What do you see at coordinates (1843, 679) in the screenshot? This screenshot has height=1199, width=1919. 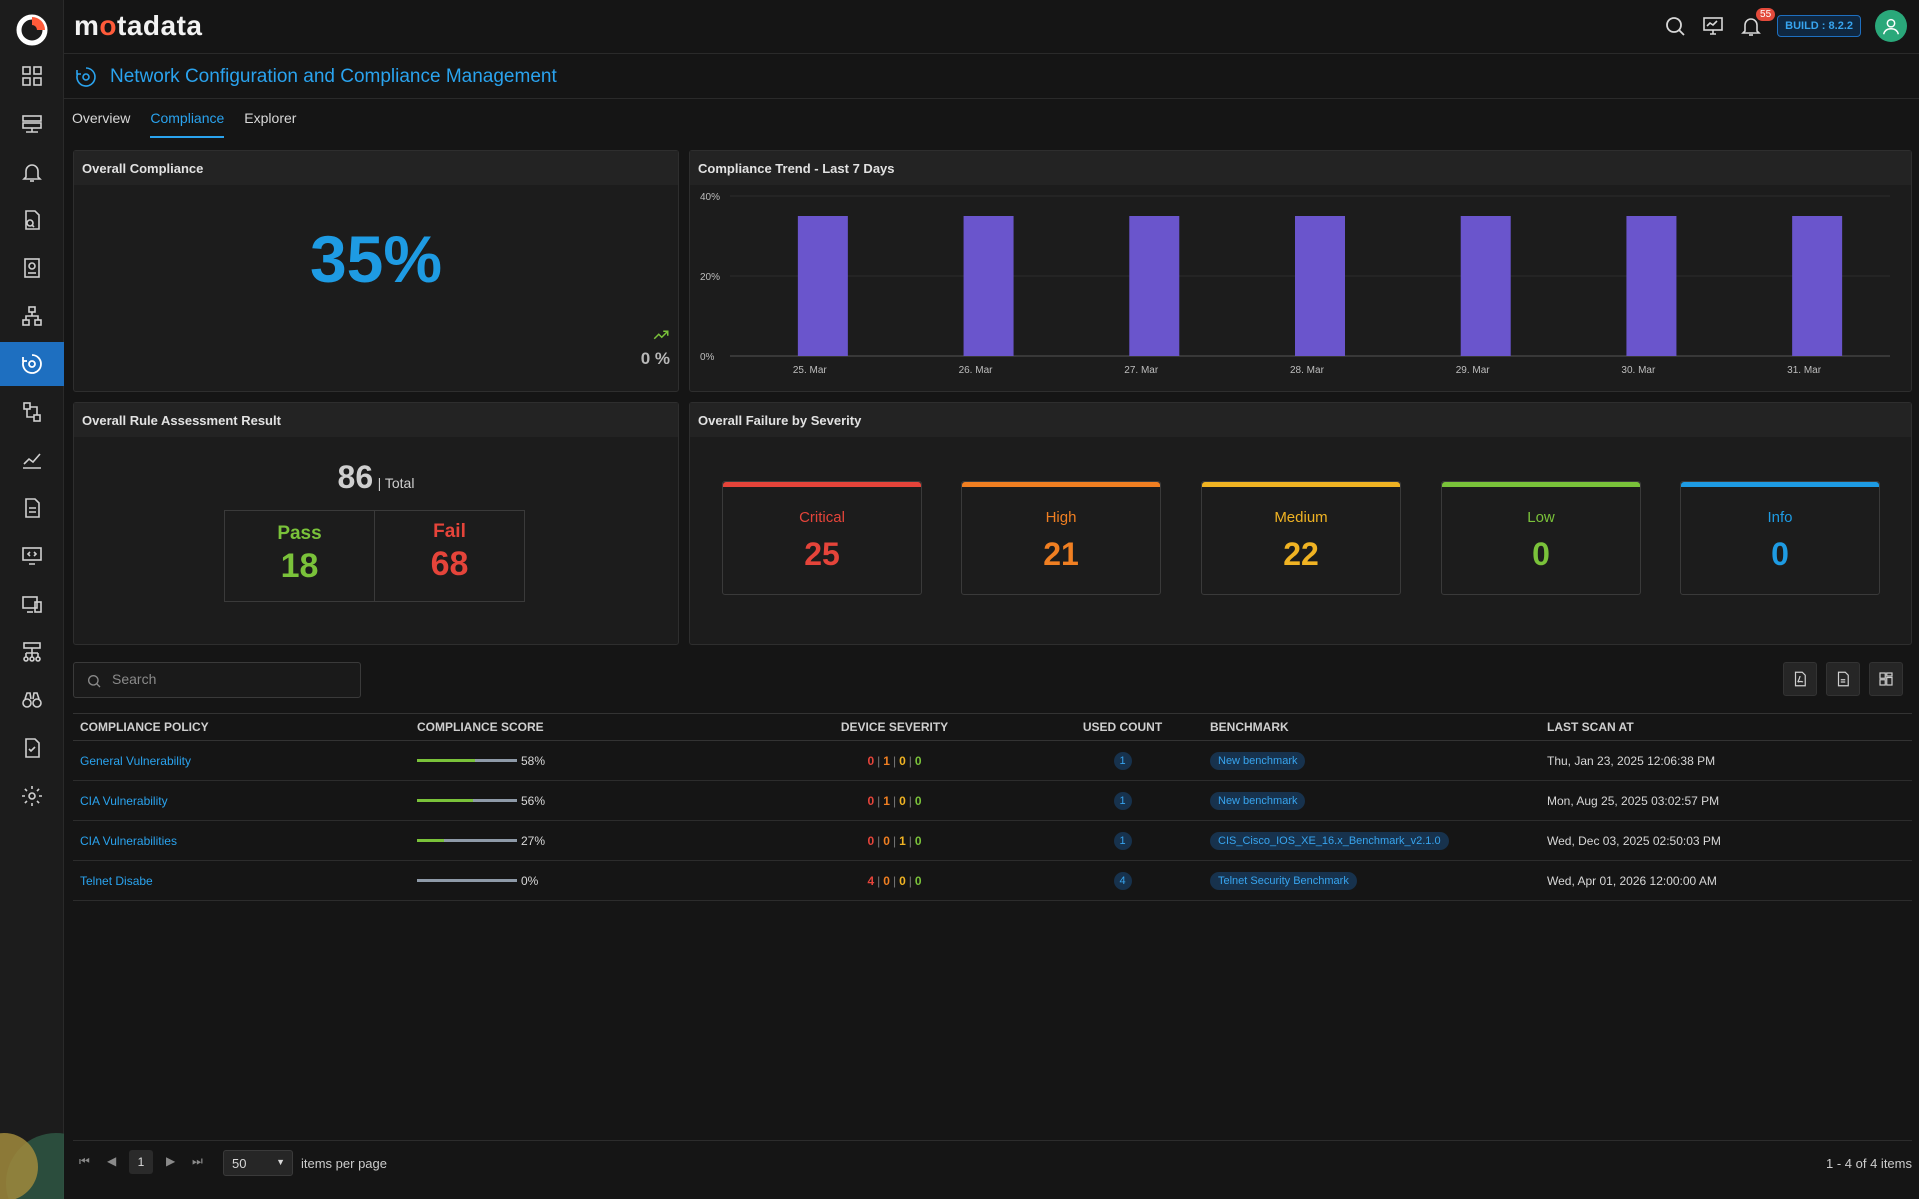 I see `export-csv-button` at bounding box center [1843, 679].